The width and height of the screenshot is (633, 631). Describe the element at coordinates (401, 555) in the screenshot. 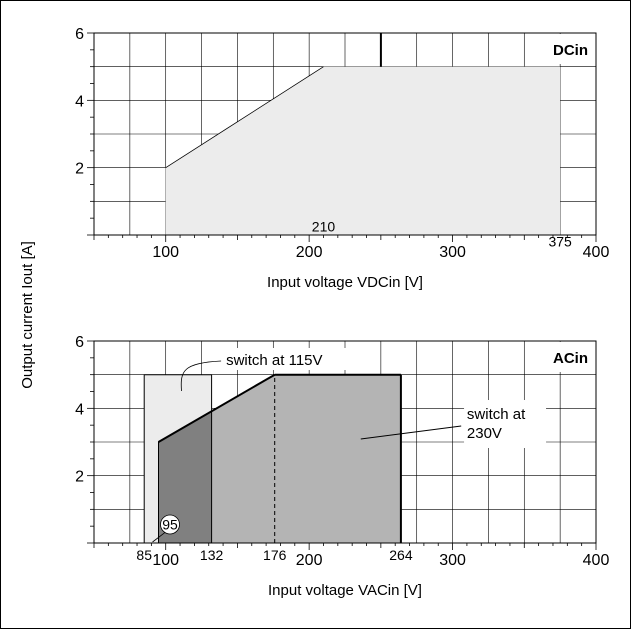

I see `ac-value-label: 264` at that location.